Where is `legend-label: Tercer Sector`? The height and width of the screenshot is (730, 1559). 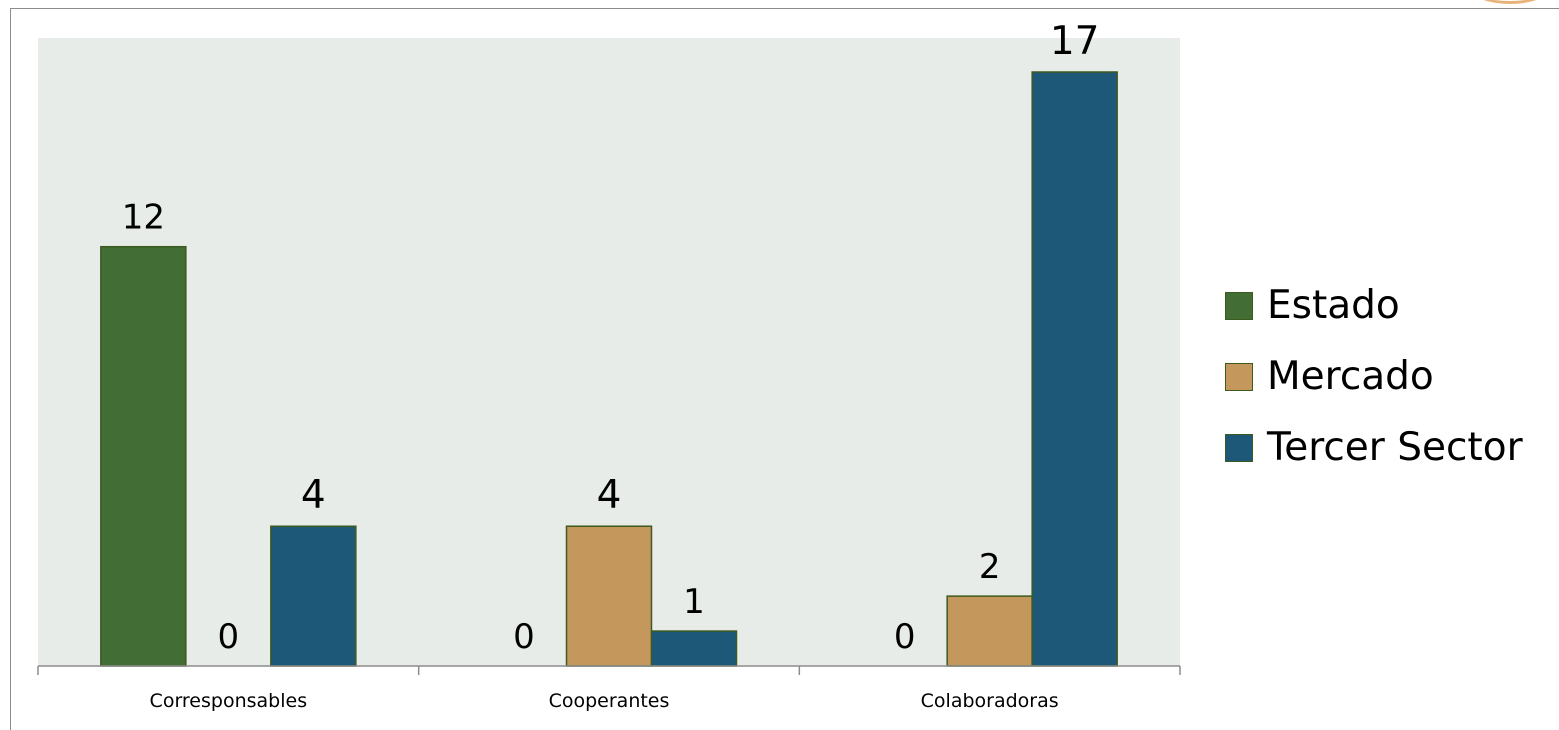
legend-label: Tercer Sector is located at coordinates (1395, 447).